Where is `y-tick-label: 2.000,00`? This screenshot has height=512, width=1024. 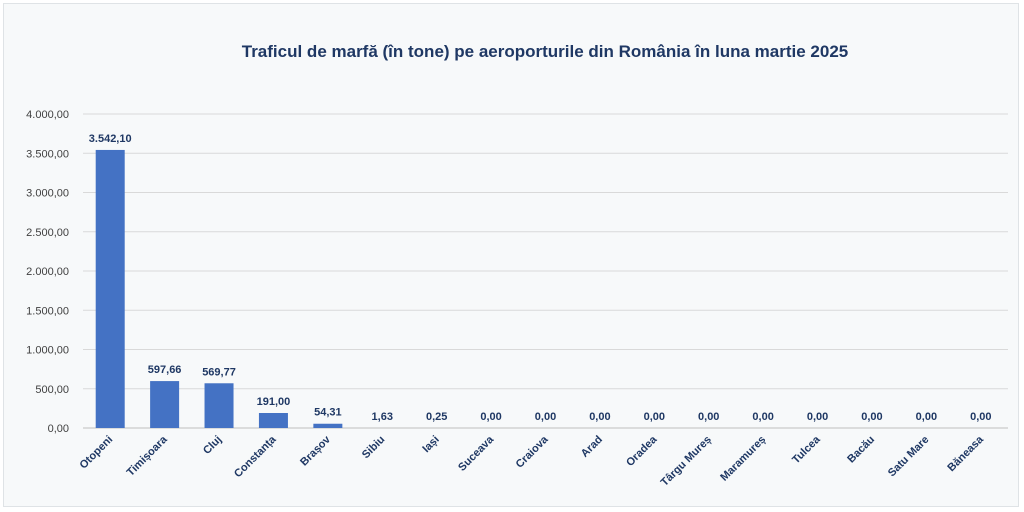
y-tick-label: 2.000,00 is located at coordinates (47, 272).